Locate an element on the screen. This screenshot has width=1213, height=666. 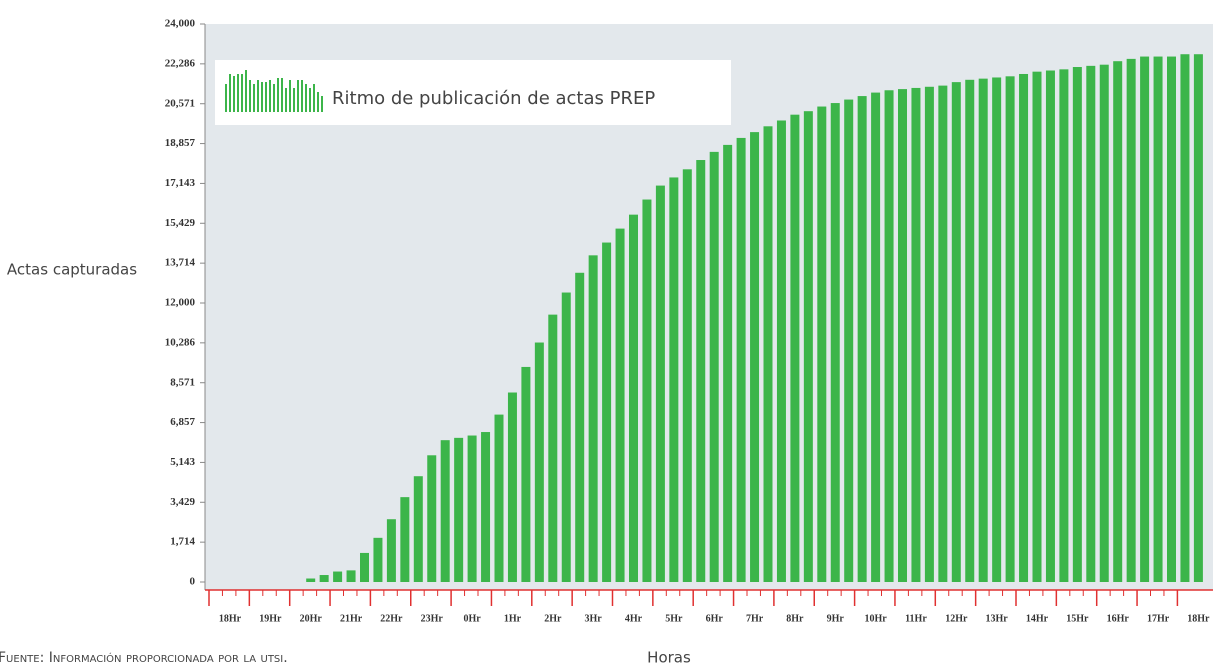
x-tick-label: 9Hr is located at coordinates (836, 618).